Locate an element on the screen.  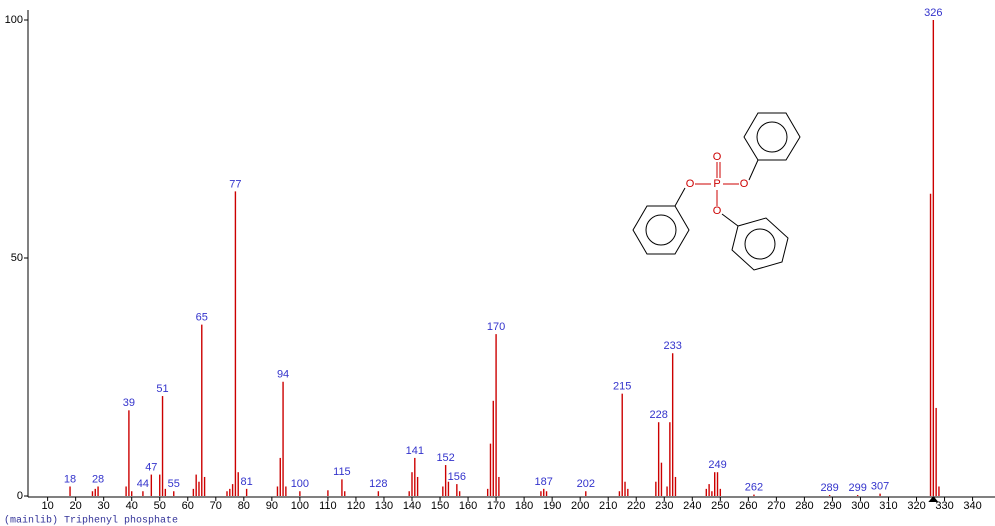
peak-label: 326 is located at coordinates (933, 13).